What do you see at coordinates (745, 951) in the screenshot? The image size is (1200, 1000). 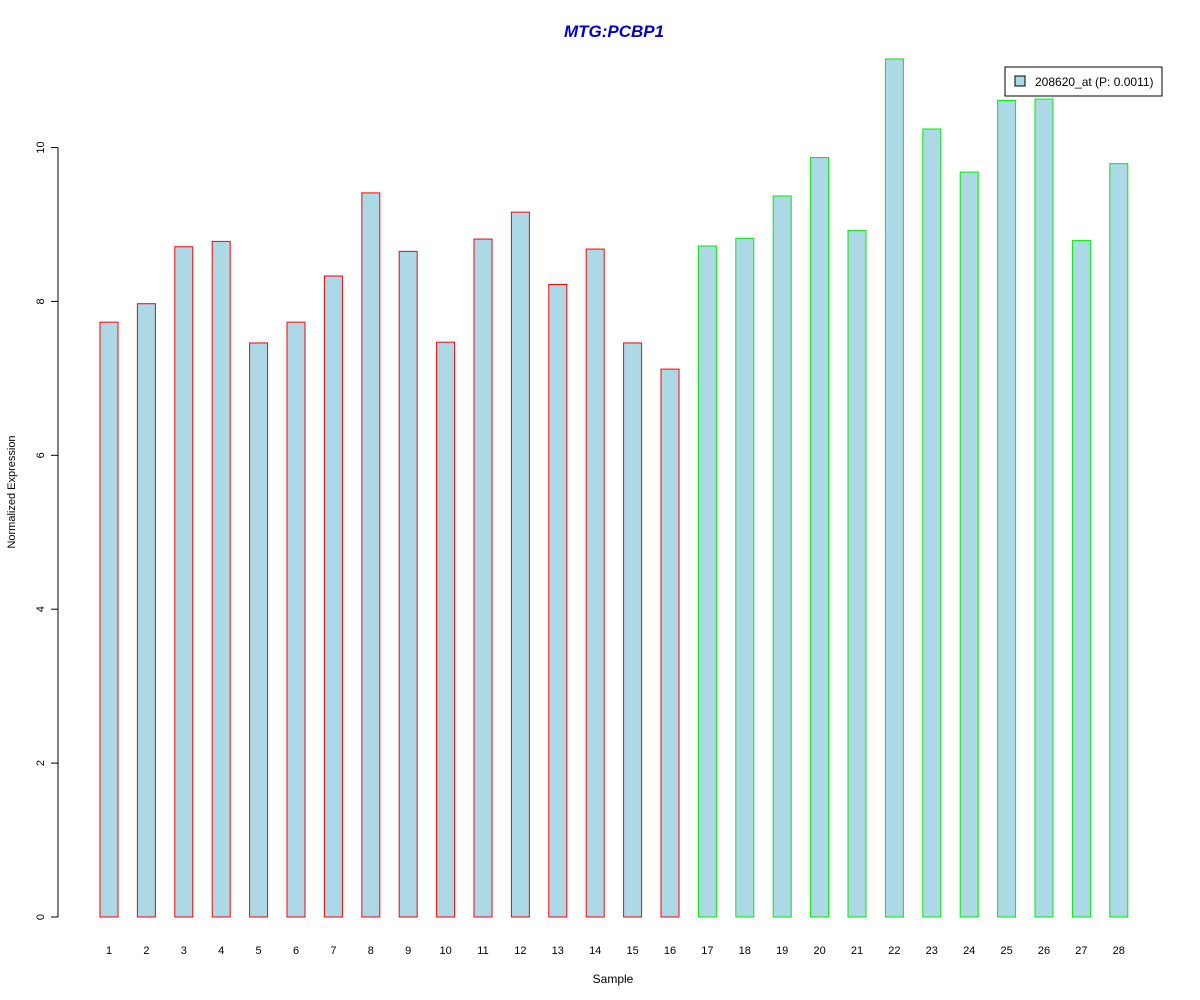 I see `x-tick-label: 18` at bounding box center [745, 951].